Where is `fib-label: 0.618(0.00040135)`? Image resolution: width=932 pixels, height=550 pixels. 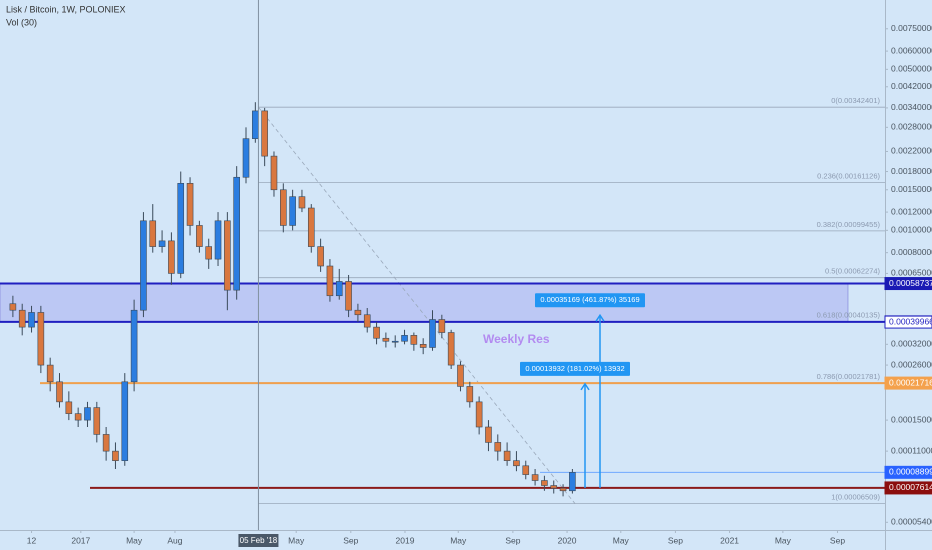 fib-label: 0.618(0.00040135) is located at coordinates (849, 315).